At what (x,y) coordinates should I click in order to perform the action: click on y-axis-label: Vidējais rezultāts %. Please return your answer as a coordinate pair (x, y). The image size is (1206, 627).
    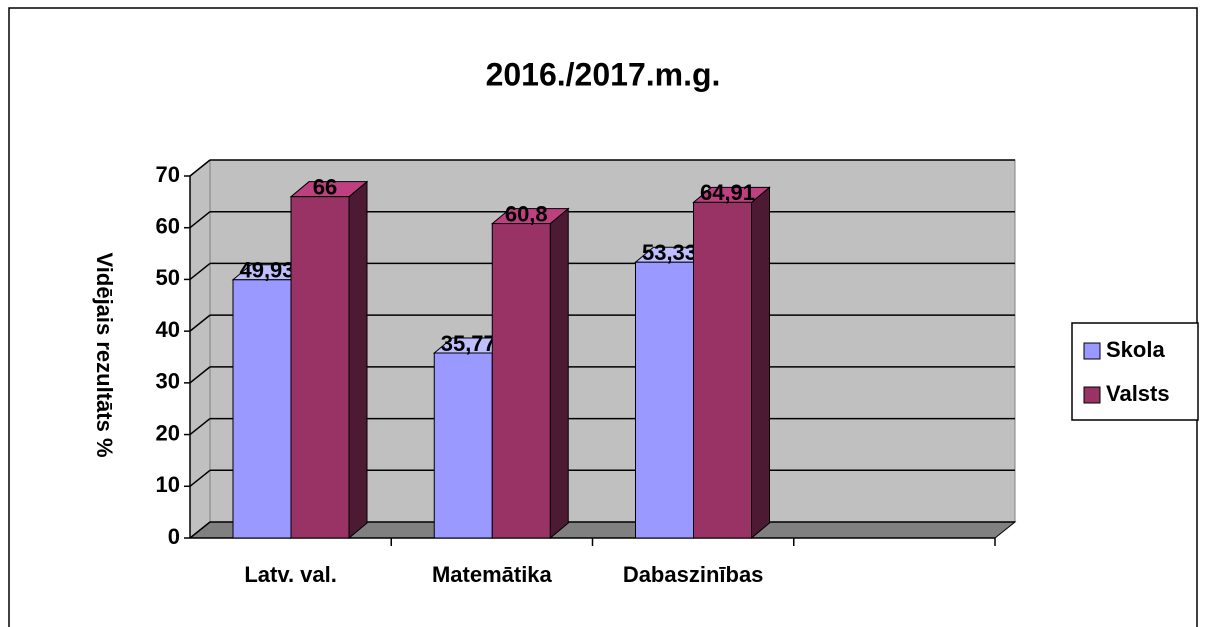
    Looking at the image, I should click on (104, 354).